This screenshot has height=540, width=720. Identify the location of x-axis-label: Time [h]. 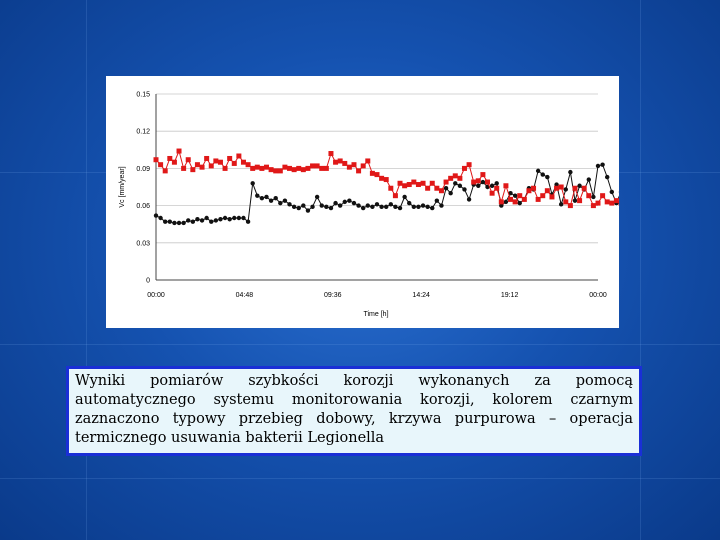
(375, 314).